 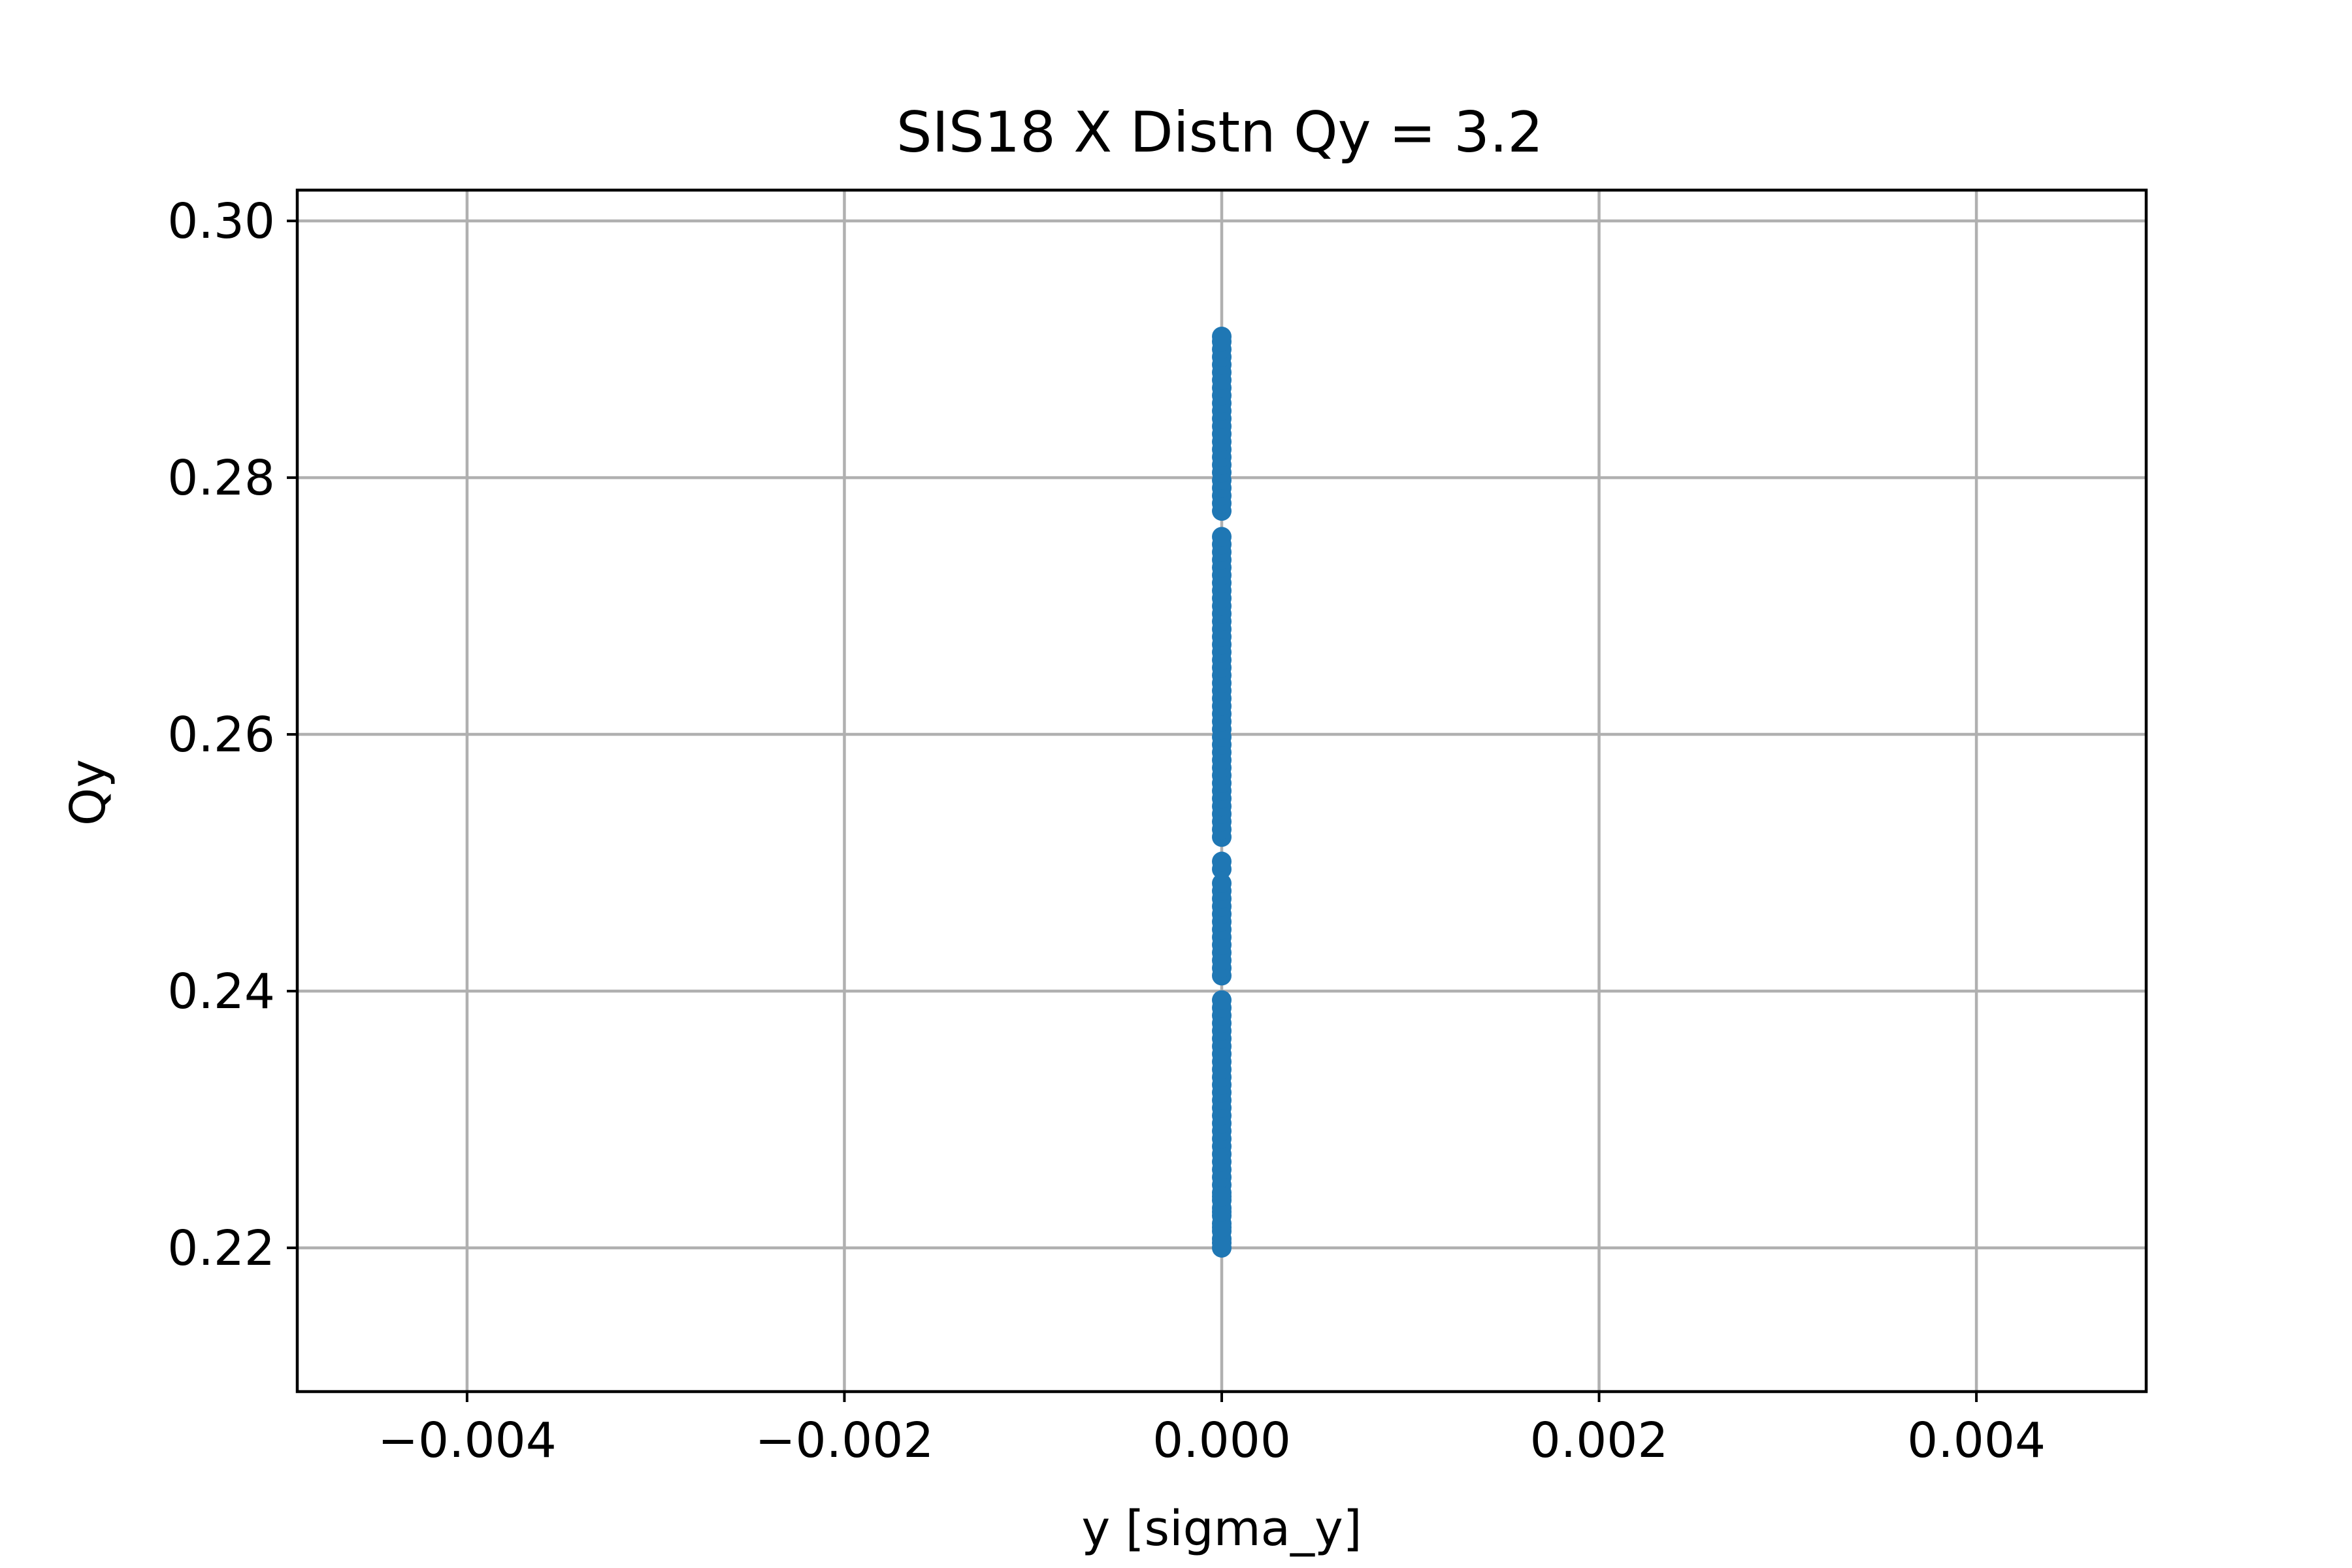 What do you see at coordinates (221, 992) in the screenshot?
I see `y-tick-label: 0.24` at bounding box center [221, 992].